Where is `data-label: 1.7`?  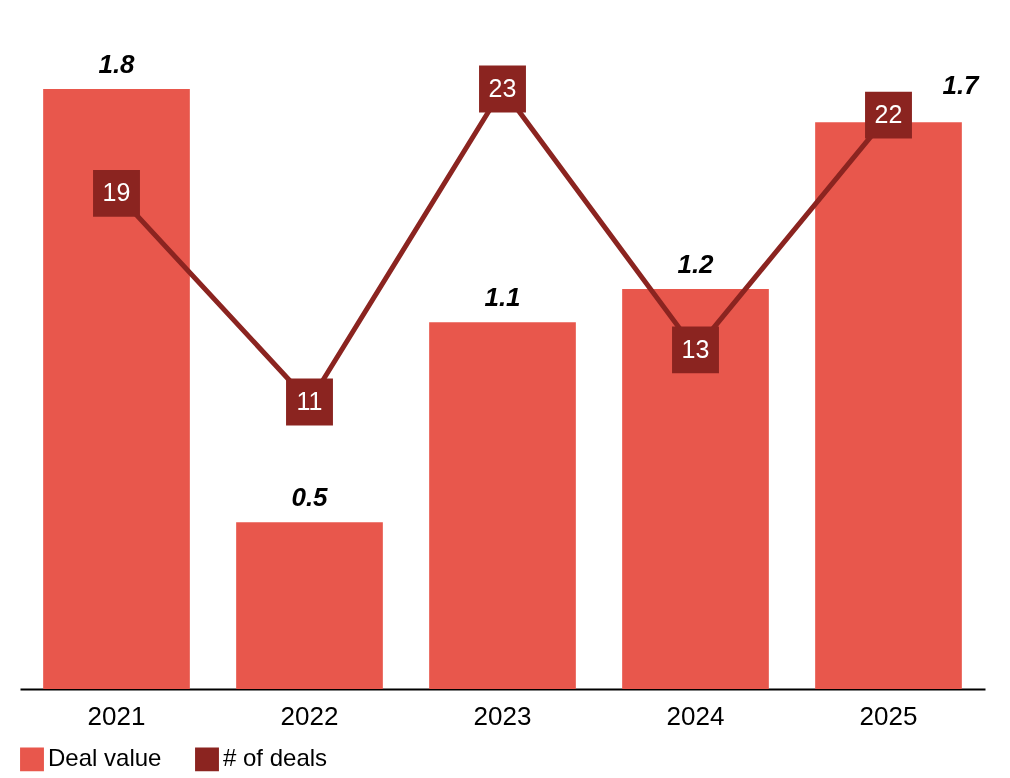 data-label: 1.7 is located at coordinates (961, 85).